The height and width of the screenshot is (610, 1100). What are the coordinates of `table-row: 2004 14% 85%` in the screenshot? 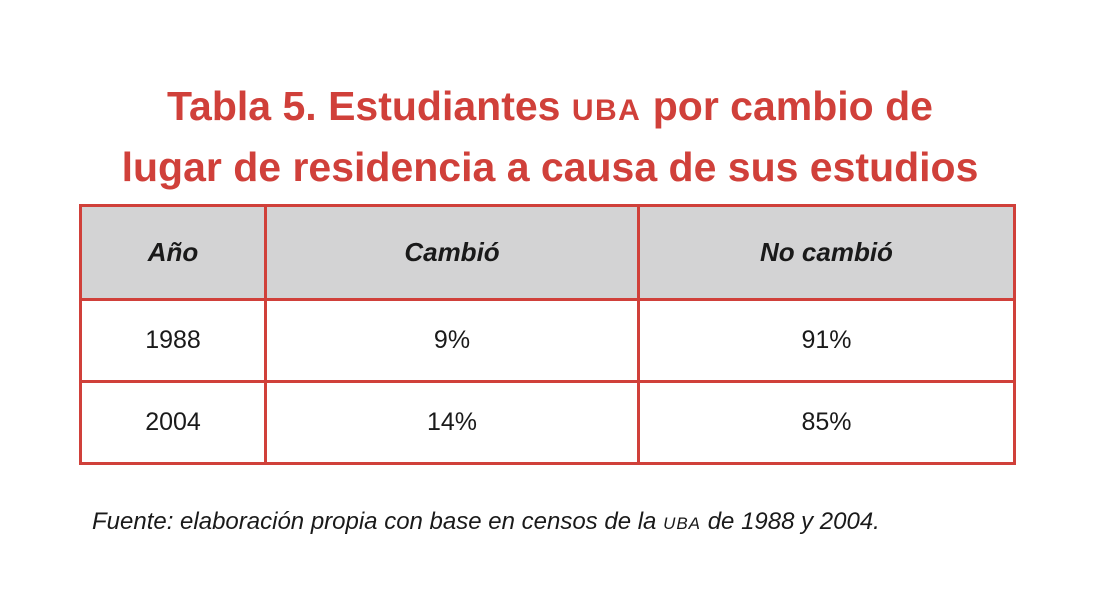 It's located at (547, 422).